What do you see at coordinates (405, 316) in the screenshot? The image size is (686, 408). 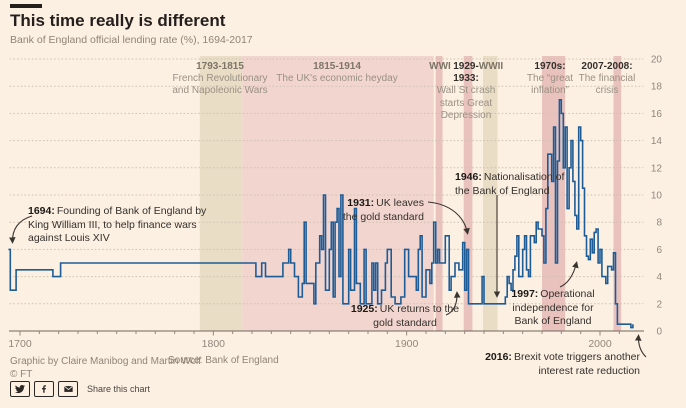 I see `annotation-1925: 1925: UK returns to the gold standard` at bounding box center [405, 316].